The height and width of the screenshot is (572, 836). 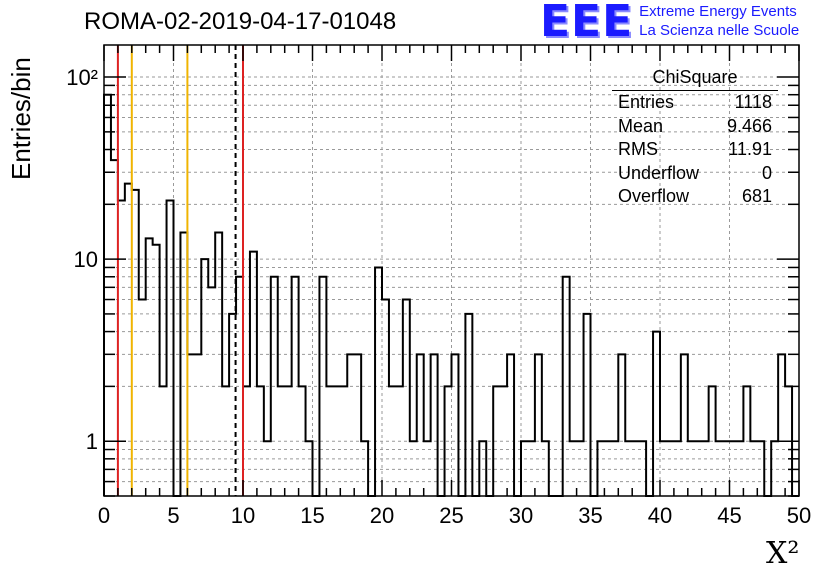 I want to click on logo-line-2: La Scienza nelle Scuole, so click(x=719, y=30).